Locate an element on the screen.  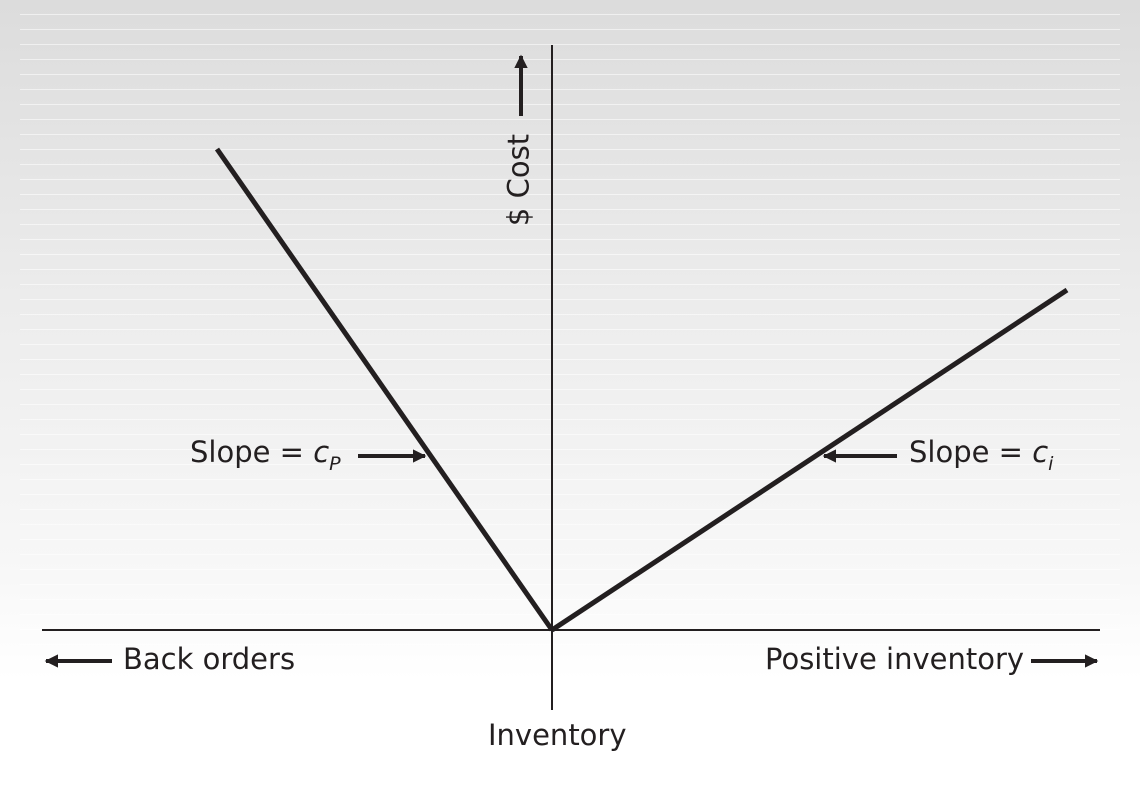
back-orders-label: Back orders is located at coordinates (209, 659).